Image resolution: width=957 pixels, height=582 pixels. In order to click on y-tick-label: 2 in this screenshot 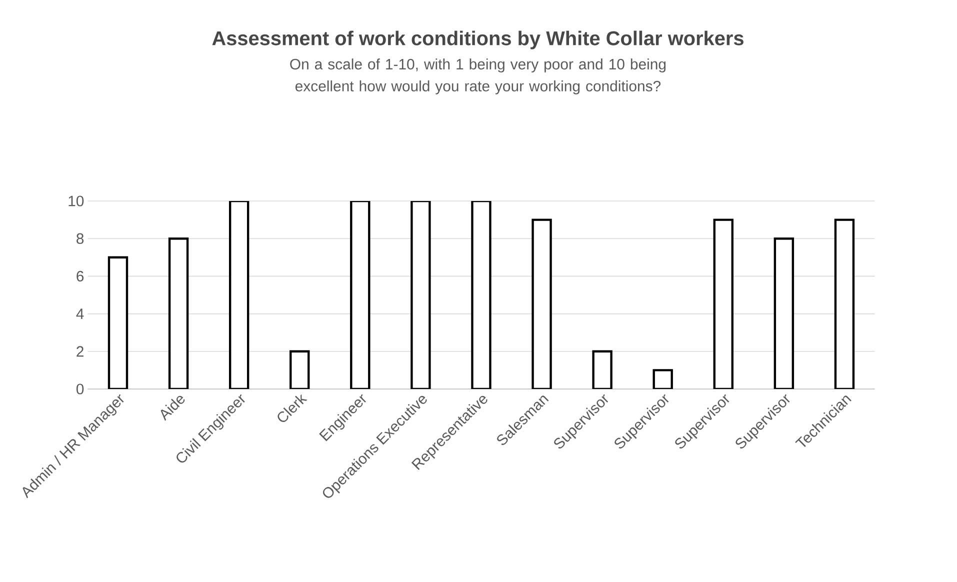, I will do `click(80, 351)`.